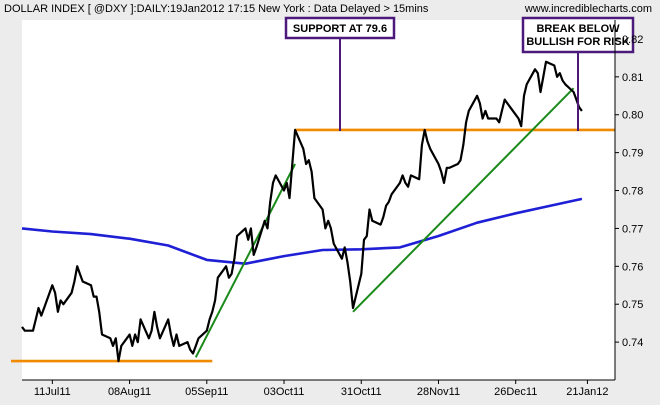 This screenshot has width=660, height=405. Describe the element at coordinates (588, 9) in the screenshot. I see `site-watermark: www.incrediblecharts.com` at that location.